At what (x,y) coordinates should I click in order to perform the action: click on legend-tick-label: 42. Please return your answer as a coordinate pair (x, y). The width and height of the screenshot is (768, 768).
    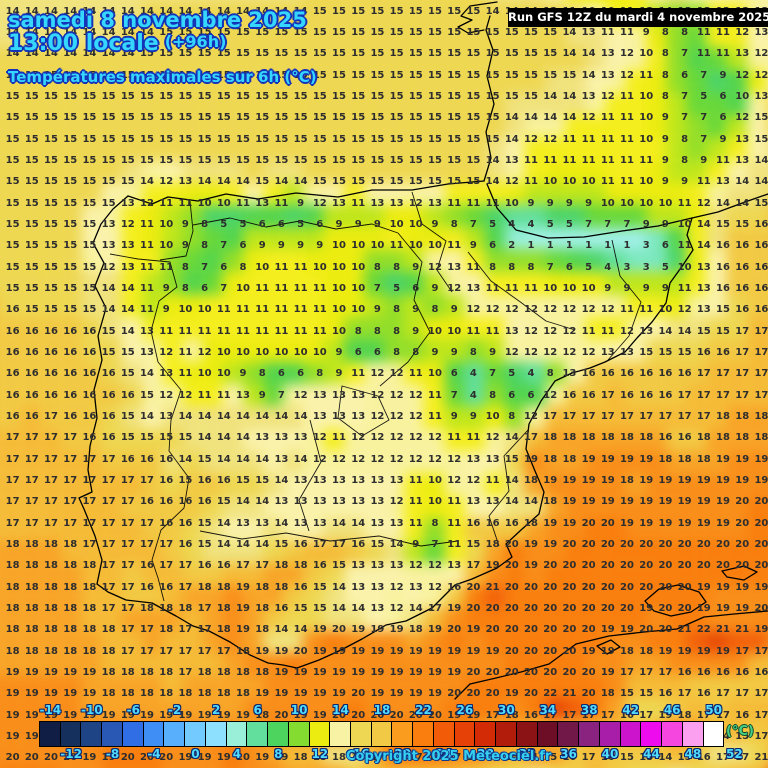
    Looking at the image, I should click on (631, 710).